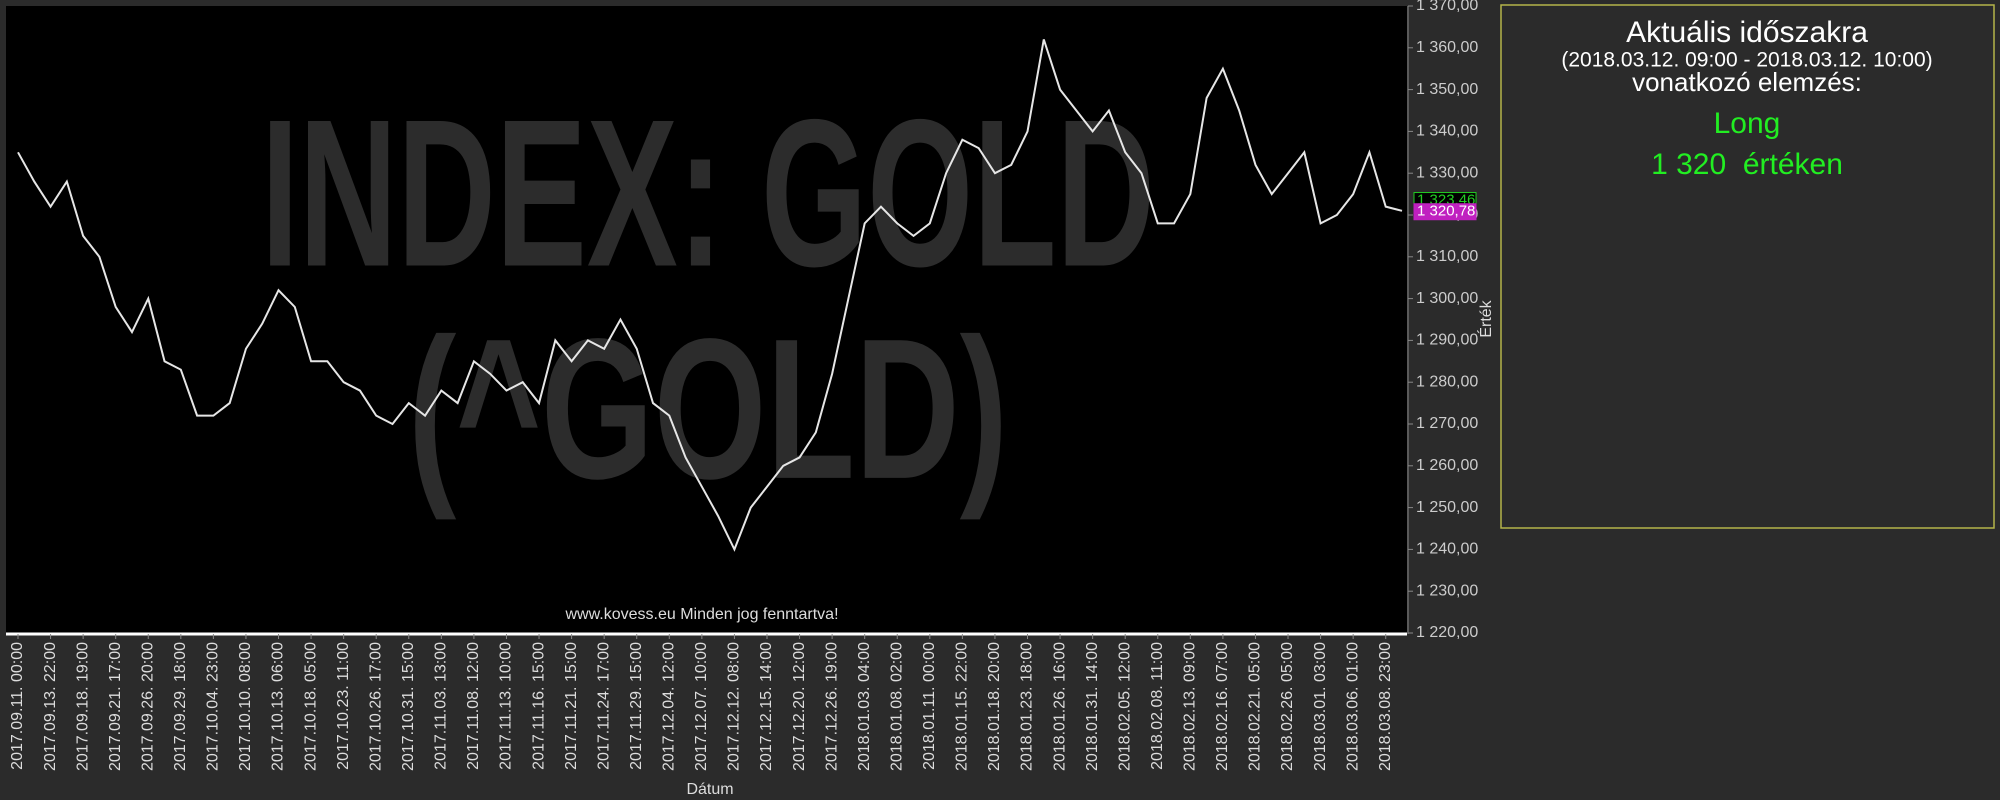  Describe the element at coordinates (1190, 706) in the screenshot. I see `x-tick-label: 2018.02.13. 09:00` at that location.